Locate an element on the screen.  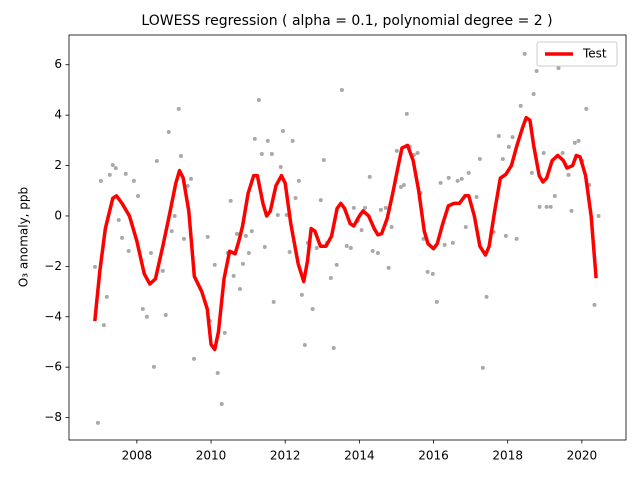
x-tick-label: 2010 is located at coordinates (211, 456).